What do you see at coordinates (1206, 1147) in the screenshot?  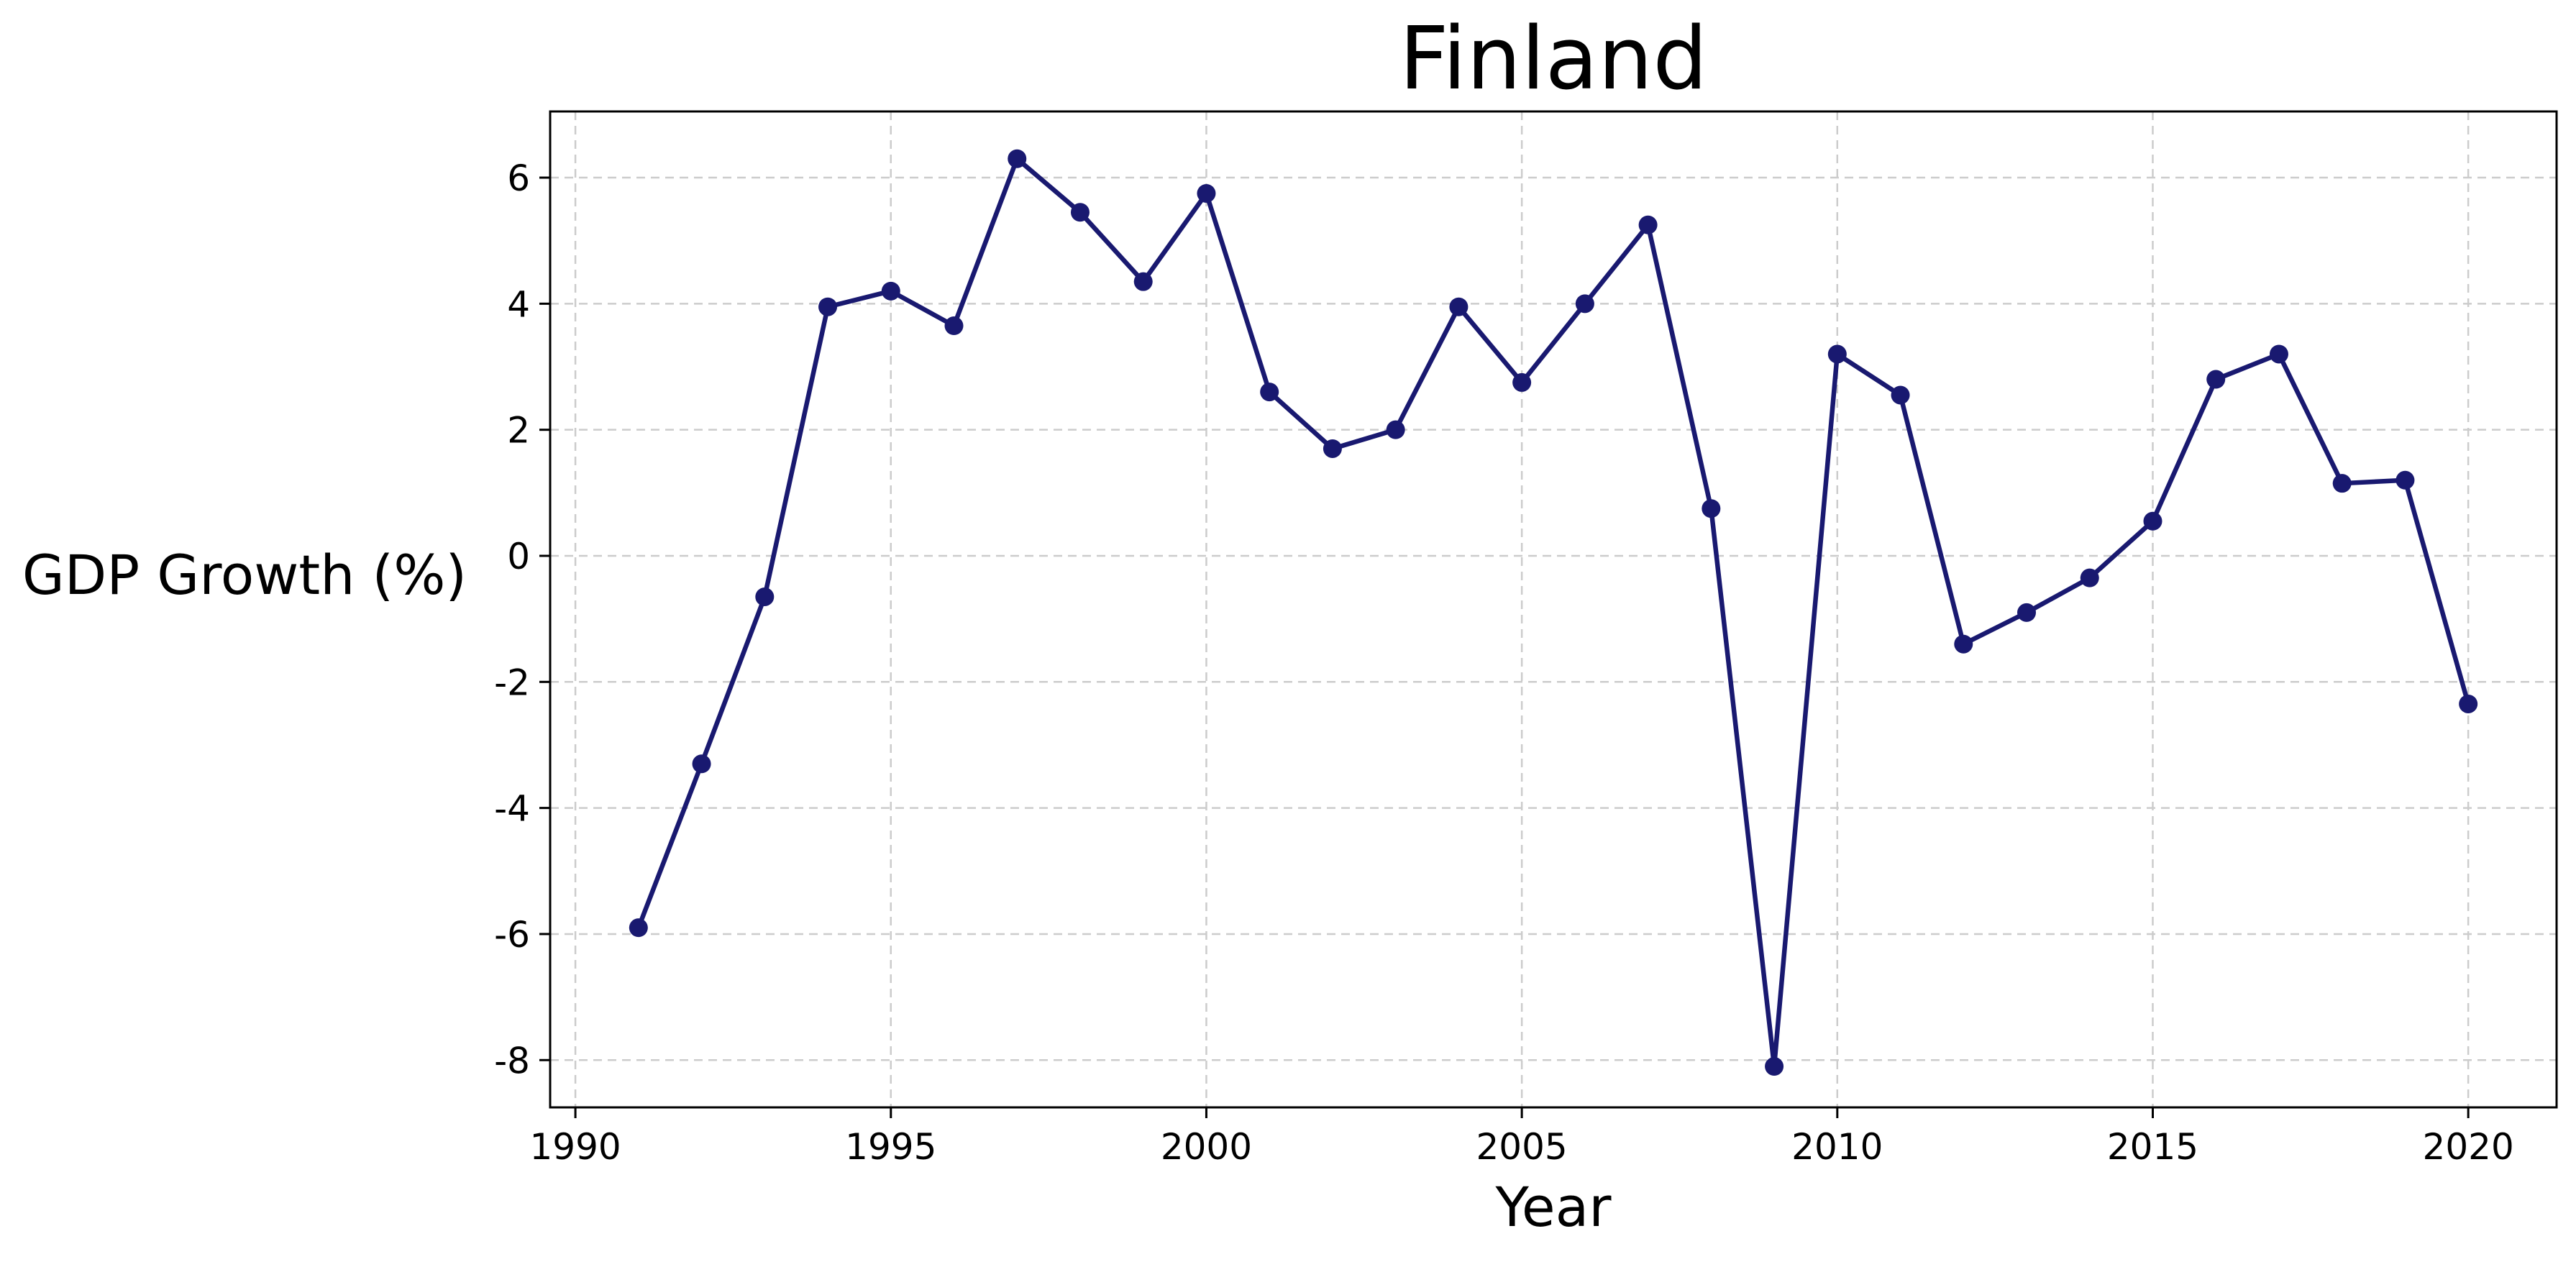 I see `x-tick-label: 2000` at bounding box center [1206, 1147].